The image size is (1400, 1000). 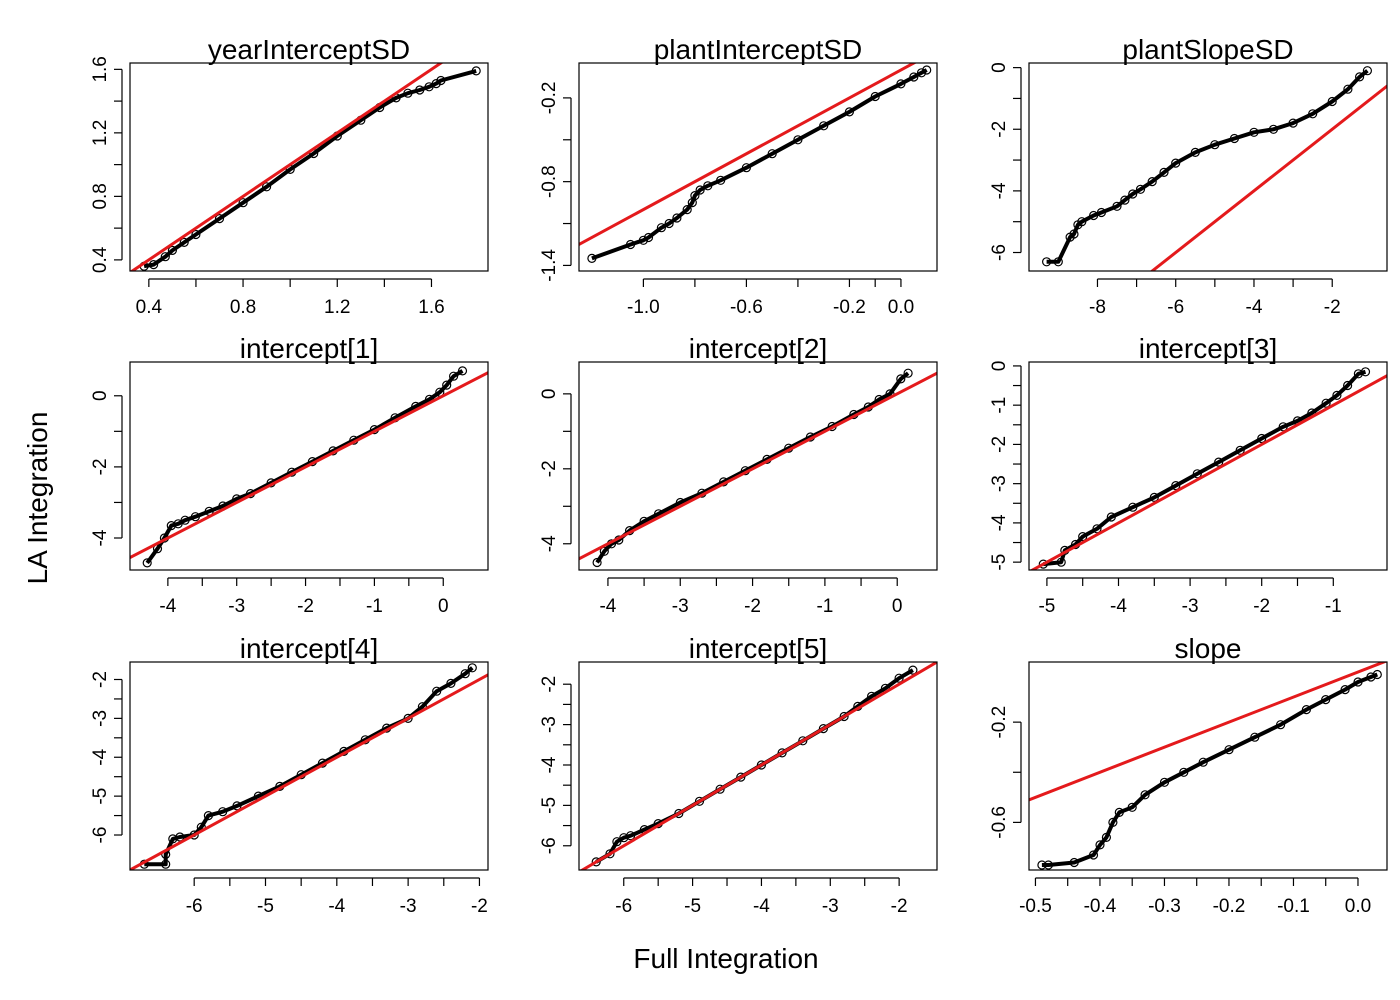 I want to click on panel: plantSlopeSD -8 -6 -4 -2 -6 -4 -2 0, so click(x=1188, y=176).